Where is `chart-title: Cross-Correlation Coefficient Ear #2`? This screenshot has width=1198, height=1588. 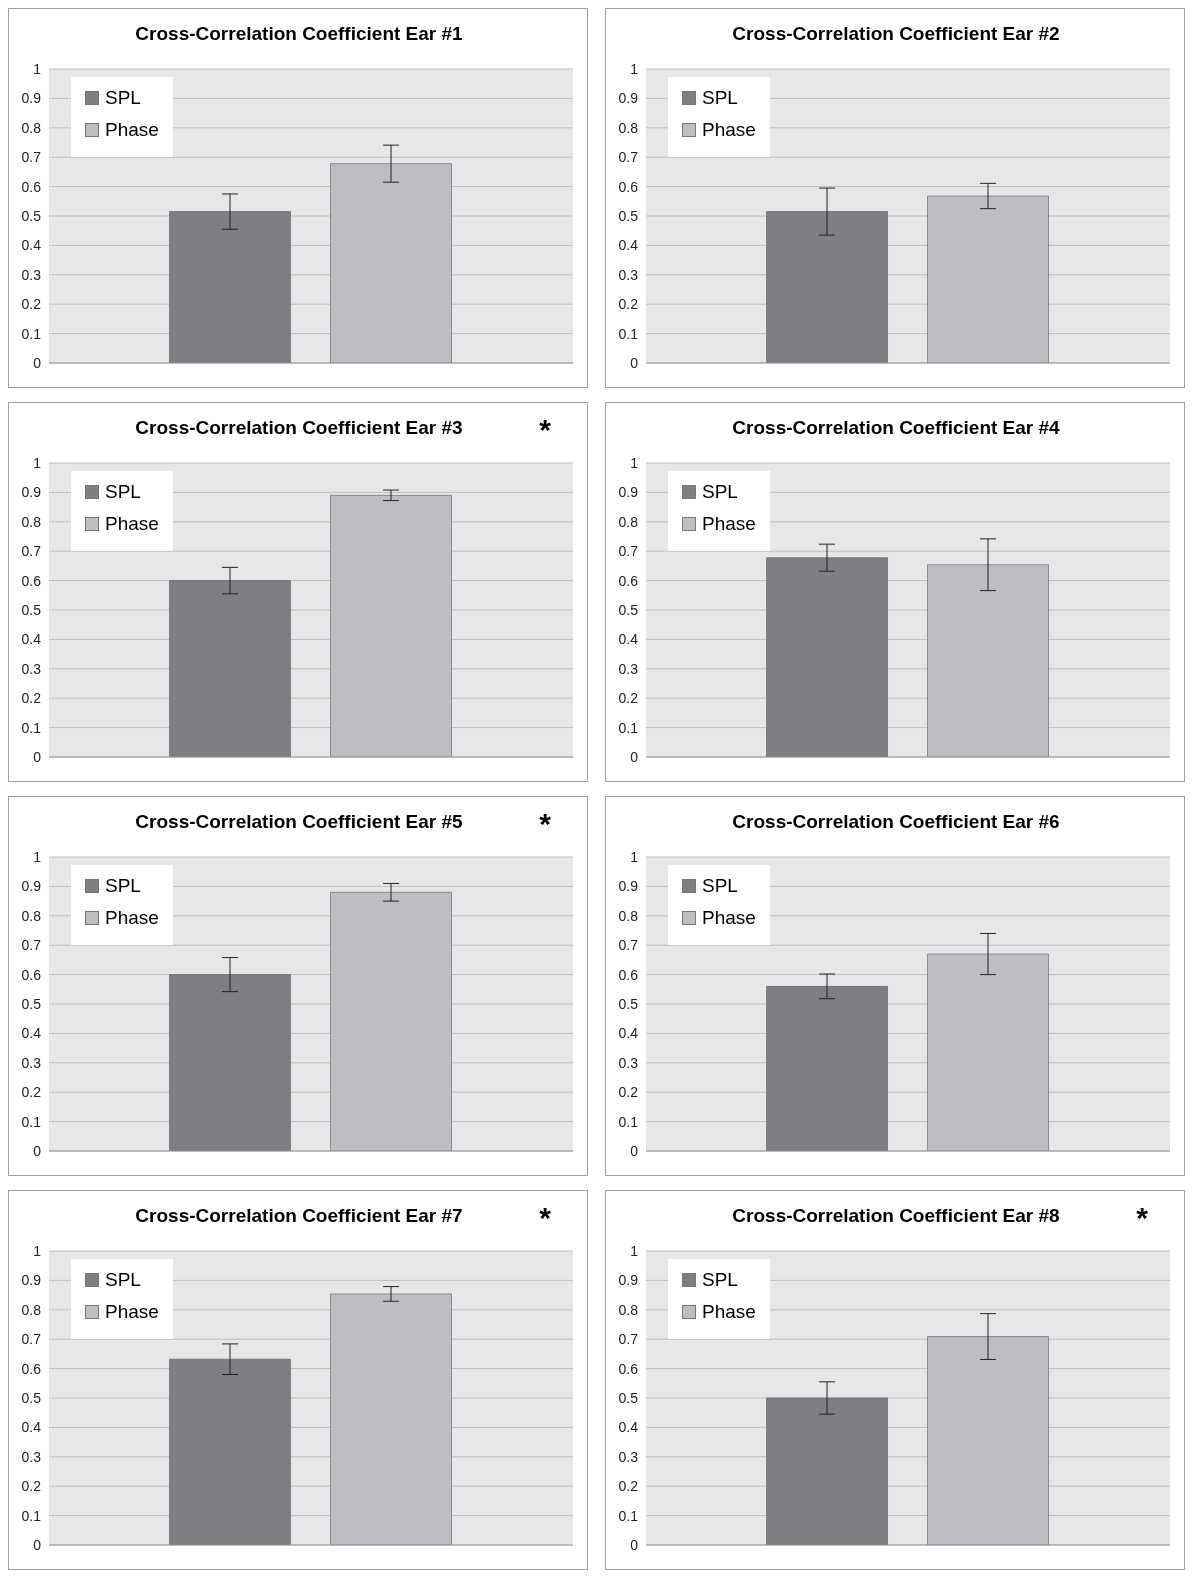 chart-title: Cross-Correlation Coefficient Ear #2 is located at coordinates (896, 34).